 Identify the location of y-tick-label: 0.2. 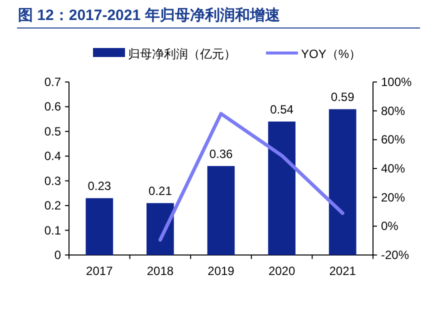
(53, 205).